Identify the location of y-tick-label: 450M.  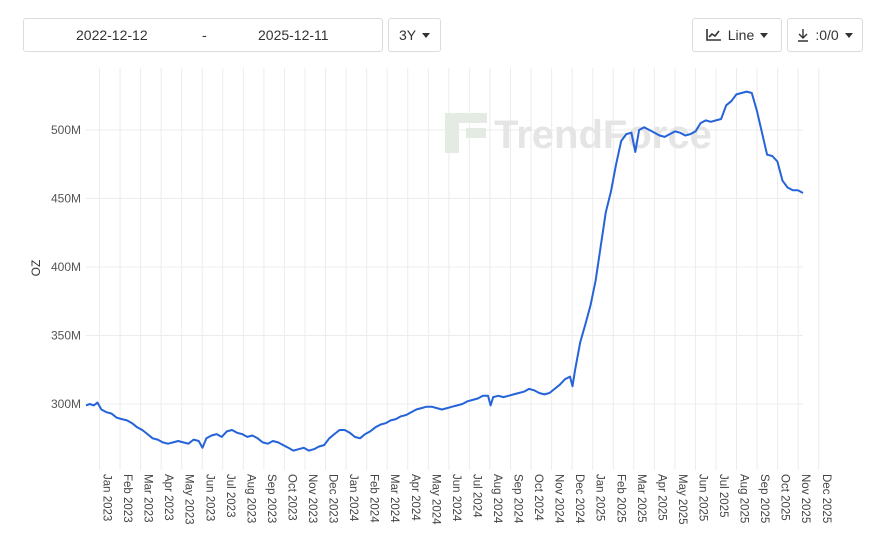
(66, 199).